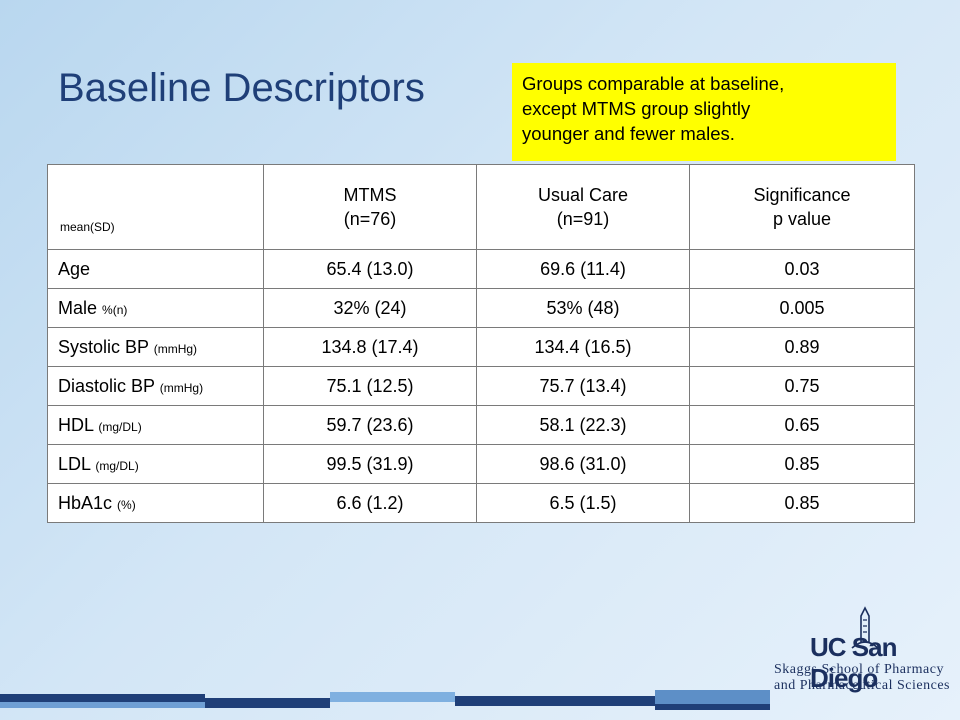  Describe the element at coordinates (583, 195) in the screenshot. I see `header-line: Usual Care` at that location.